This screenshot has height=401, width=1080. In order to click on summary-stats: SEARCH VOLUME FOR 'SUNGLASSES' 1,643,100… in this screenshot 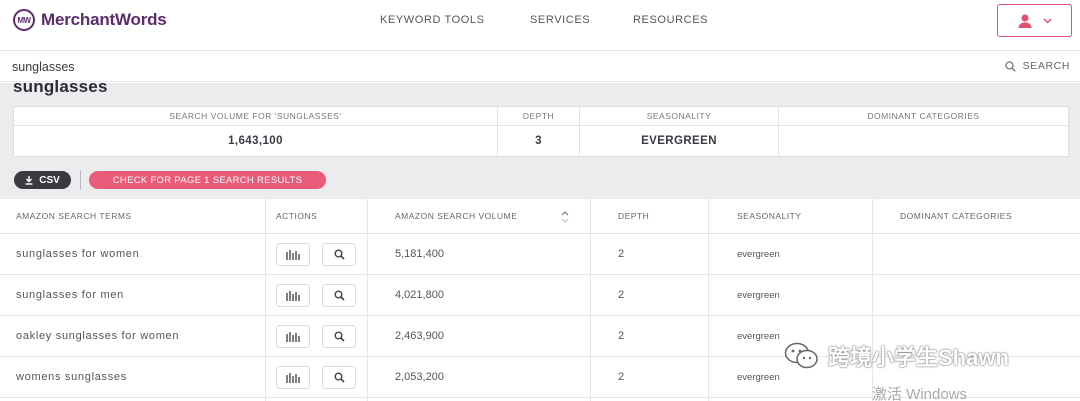, I will do `click(541, 131)`.